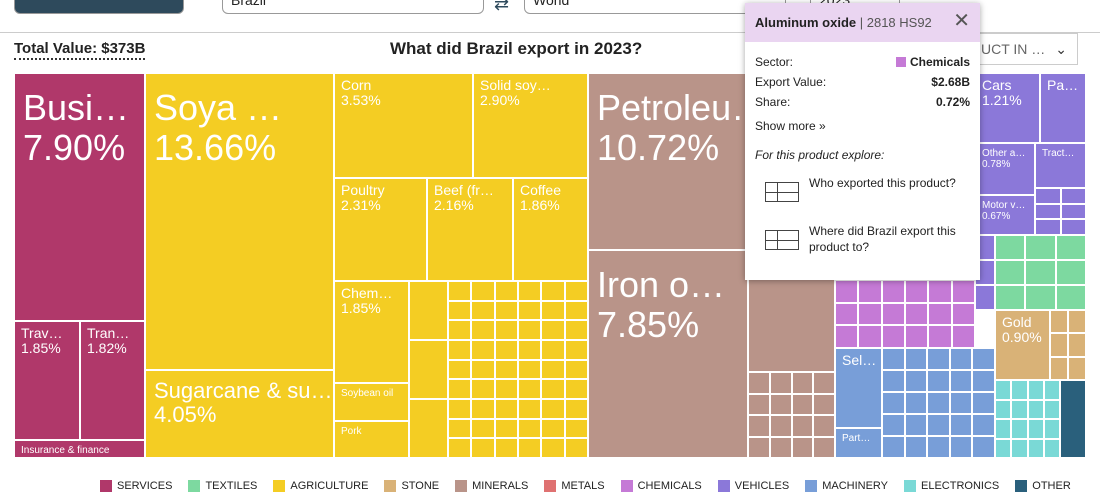  I want to click on legend-item: ELECTRONICS, so click(951, 486).